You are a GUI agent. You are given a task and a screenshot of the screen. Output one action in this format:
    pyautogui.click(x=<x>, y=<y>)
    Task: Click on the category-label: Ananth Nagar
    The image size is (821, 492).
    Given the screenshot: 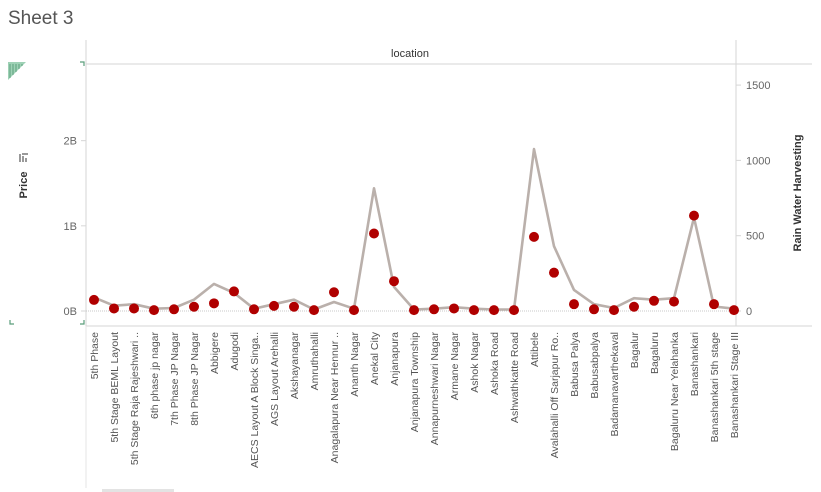 What is the action you would take?
    pyautogui.click(x=355, y=363)
    